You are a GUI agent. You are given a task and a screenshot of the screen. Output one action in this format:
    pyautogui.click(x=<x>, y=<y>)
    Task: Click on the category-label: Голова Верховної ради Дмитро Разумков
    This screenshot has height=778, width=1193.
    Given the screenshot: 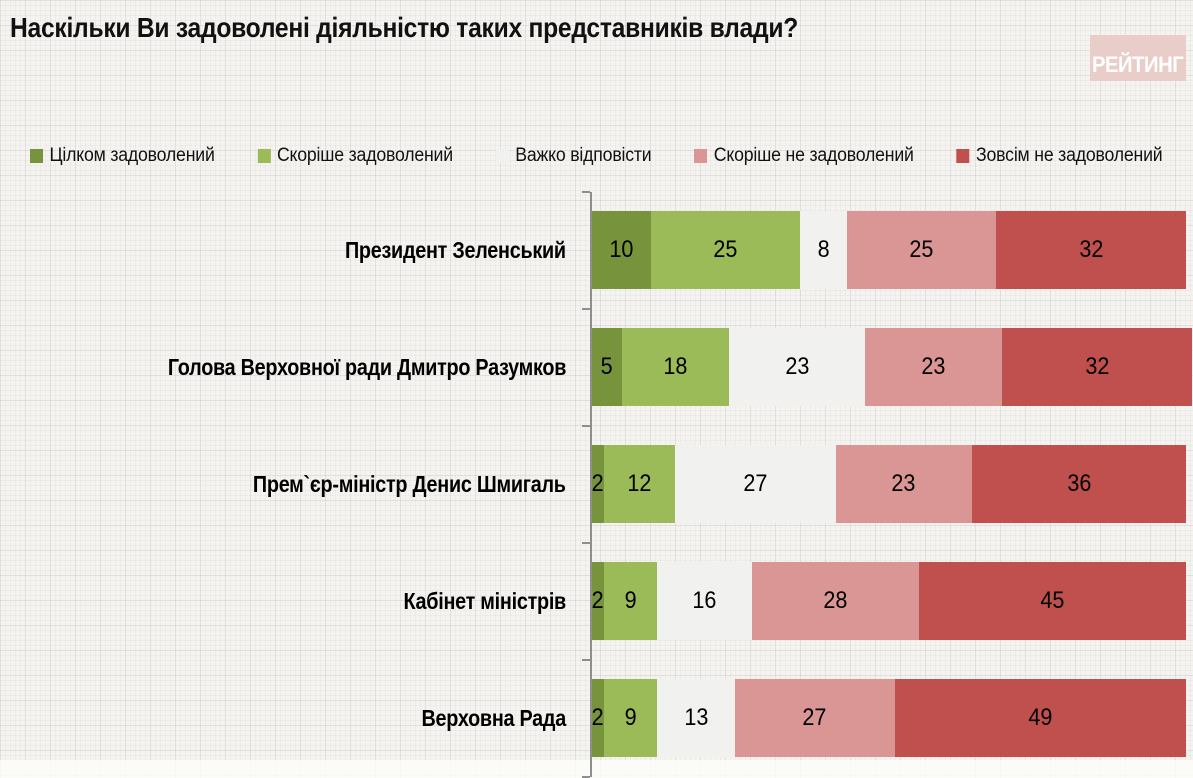 What is the action you would take?
    pyautogui.click(x=289, y=367)
    